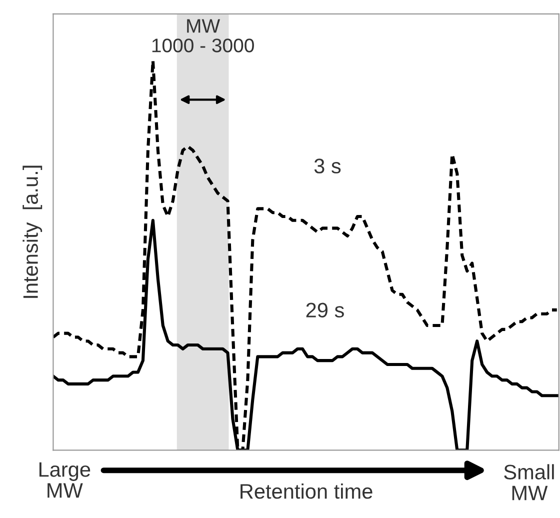 Image resolution: width=560 pixels, height=518 pixels. What do you see at coordinates (64, 480) in the screenshot?
I see `text: Large MW` at bounding box center [64, 480].